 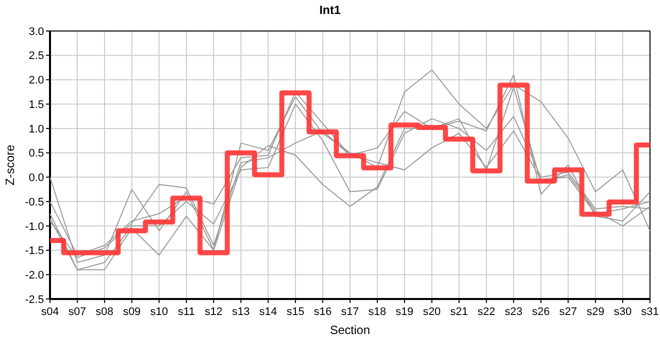 I want to click on y-tick-label: 1.5, so click(x=36, y=104).